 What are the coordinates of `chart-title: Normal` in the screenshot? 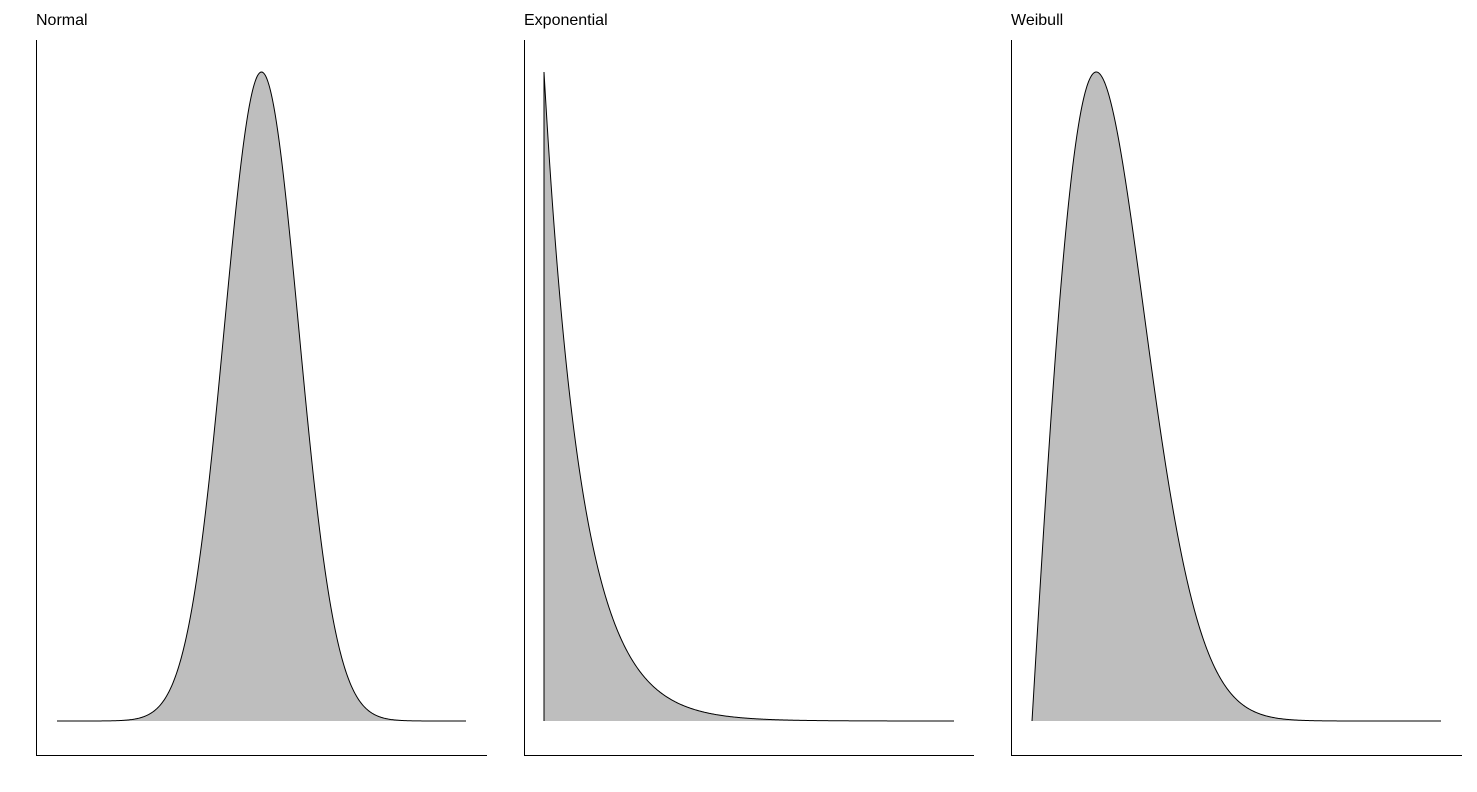 It's located at (62, 20).